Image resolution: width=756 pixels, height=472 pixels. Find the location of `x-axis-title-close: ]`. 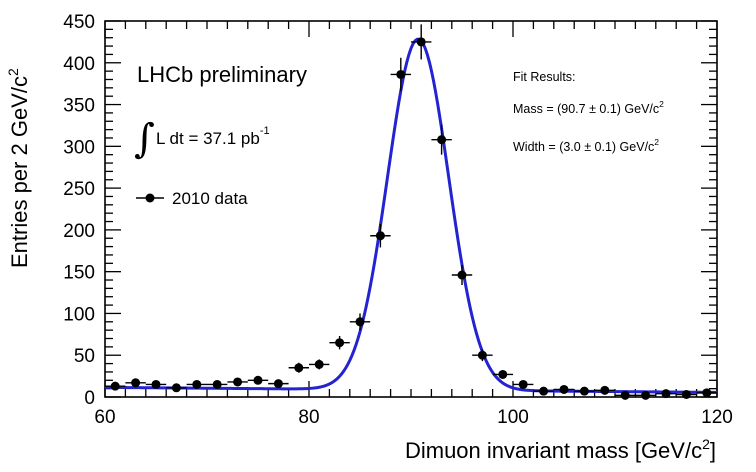

x-axis-title-close: ] is located at coordinates (713, 450).